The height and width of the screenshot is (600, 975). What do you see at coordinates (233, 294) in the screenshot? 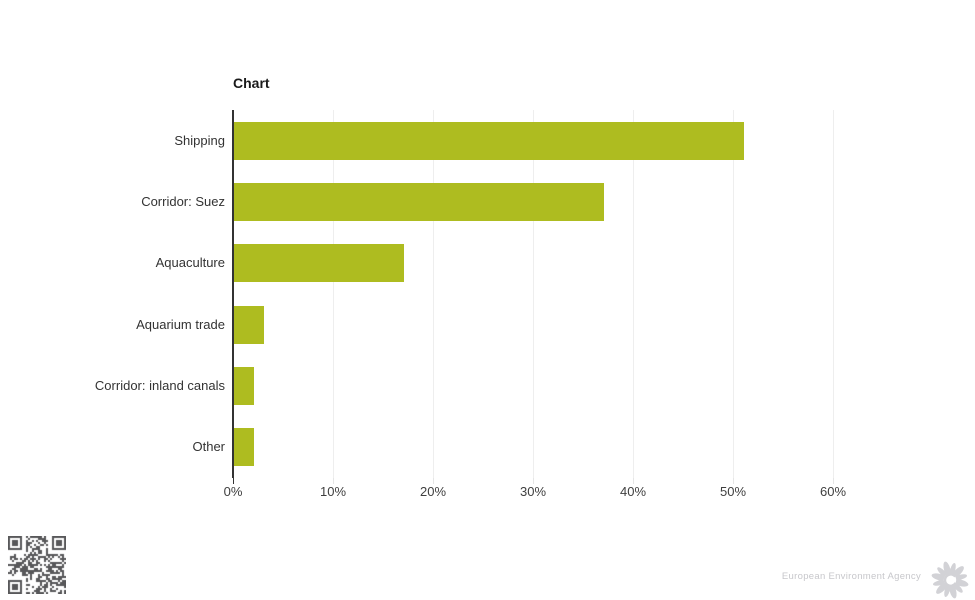
I see `y-axis-line` at bounding box center [233, 294].